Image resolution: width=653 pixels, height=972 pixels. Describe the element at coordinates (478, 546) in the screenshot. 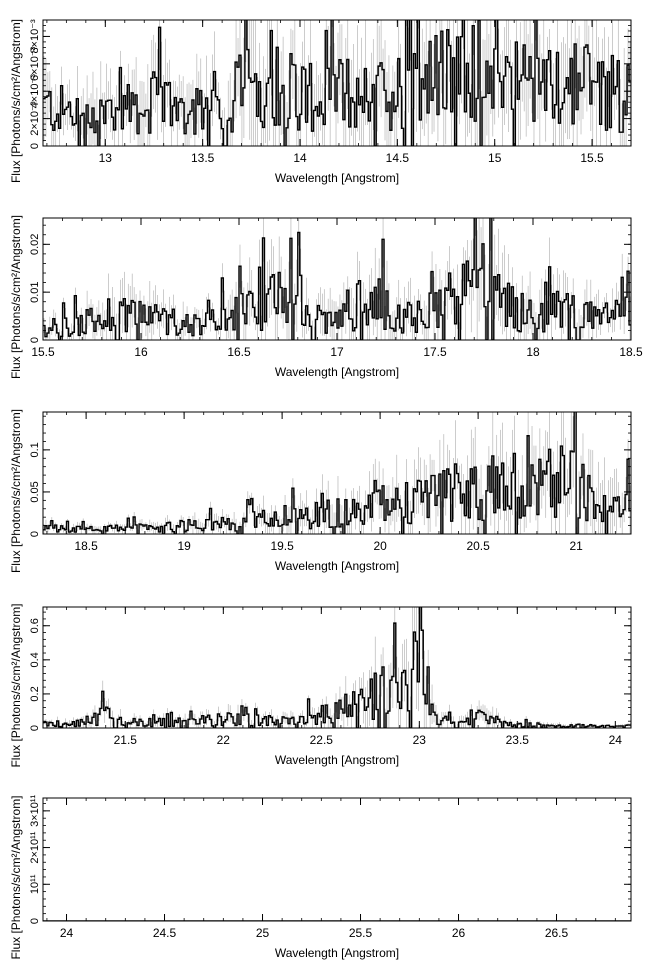

I see `x-tick-label: 20.5` at that location.